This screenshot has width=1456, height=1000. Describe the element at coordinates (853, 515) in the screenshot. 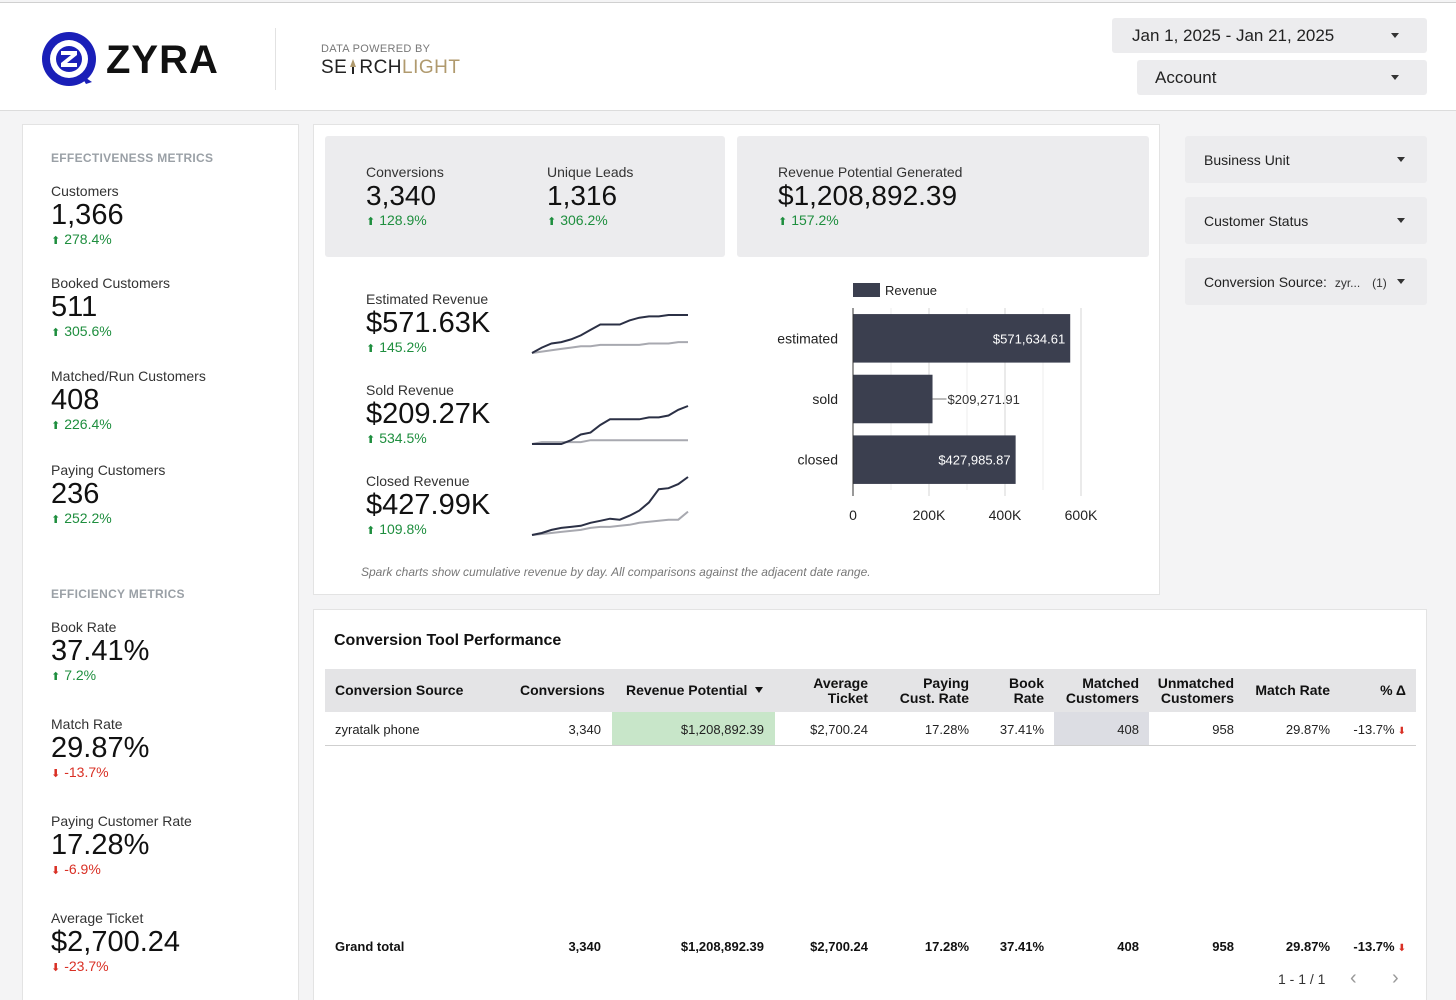

I see `x-tick-label: 0` at that location.